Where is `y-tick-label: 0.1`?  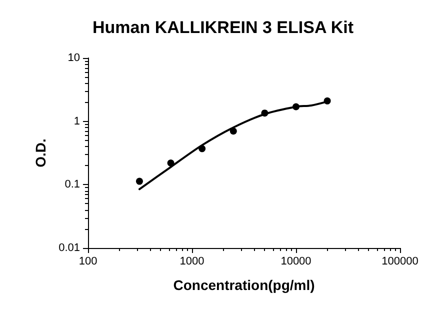 y-tick-label: 0.1 is located at coordinates (72, 184).